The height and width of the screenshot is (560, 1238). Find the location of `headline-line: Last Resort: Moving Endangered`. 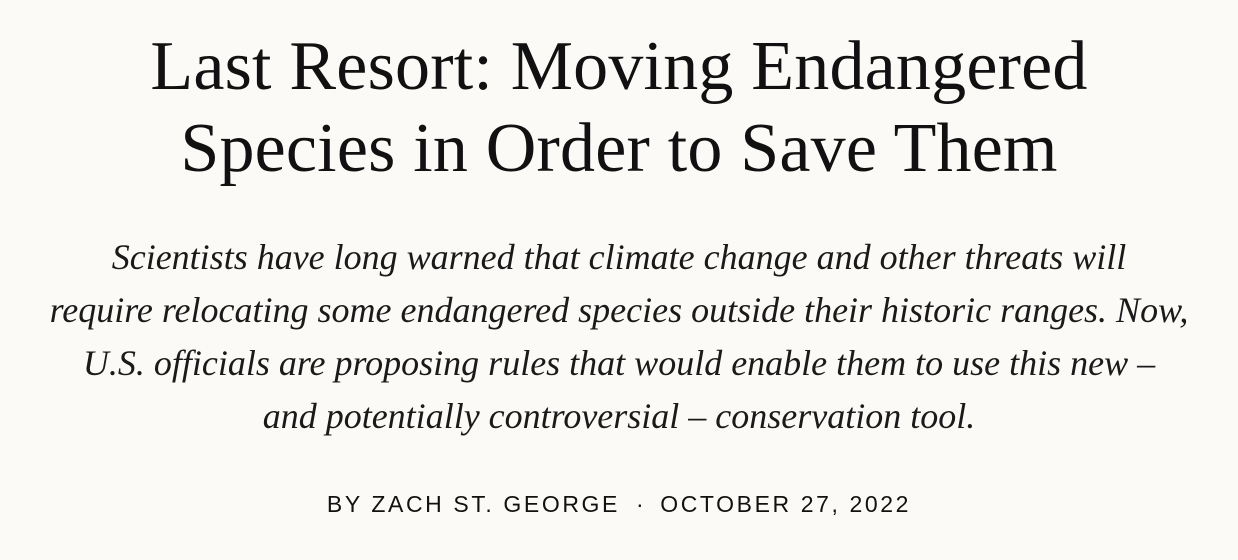

headline-line: Last Resort: Moving Endangered is located at coordinates (619, 66).